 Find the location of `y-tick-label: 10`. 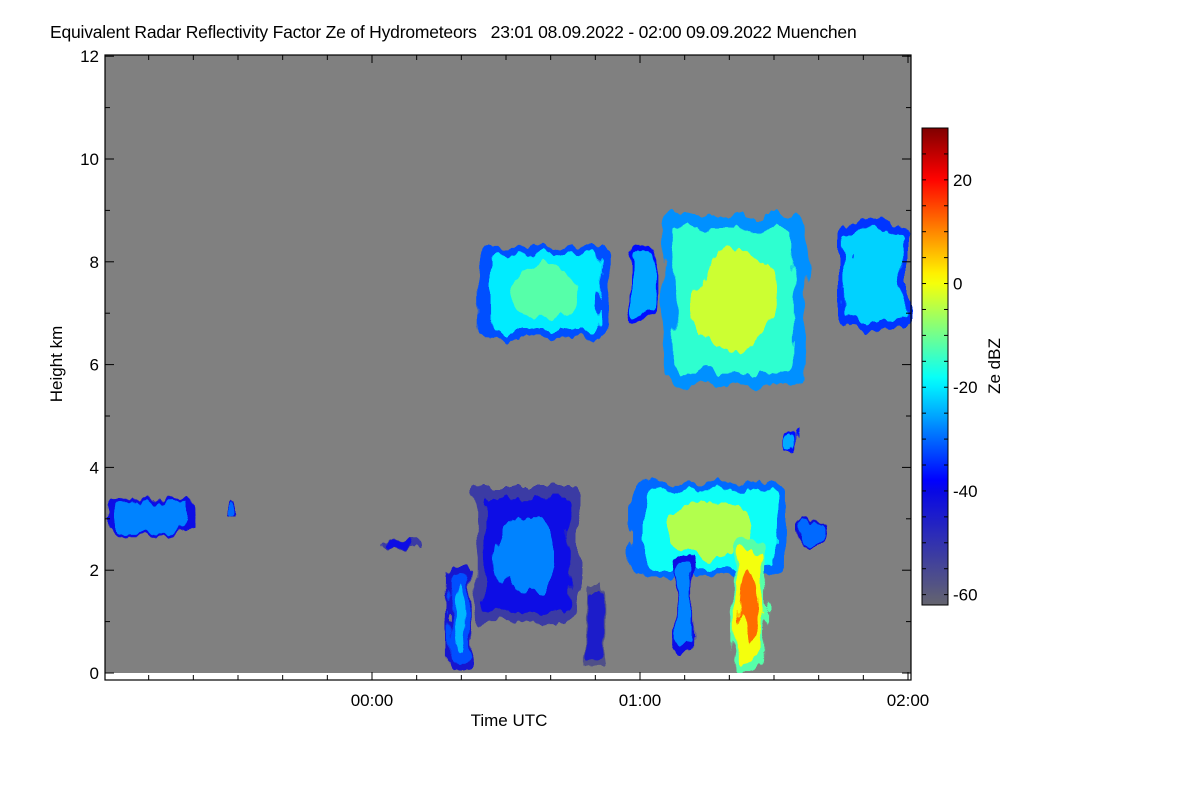

y-tick-label: 10 is located at coordinates (89, 159).